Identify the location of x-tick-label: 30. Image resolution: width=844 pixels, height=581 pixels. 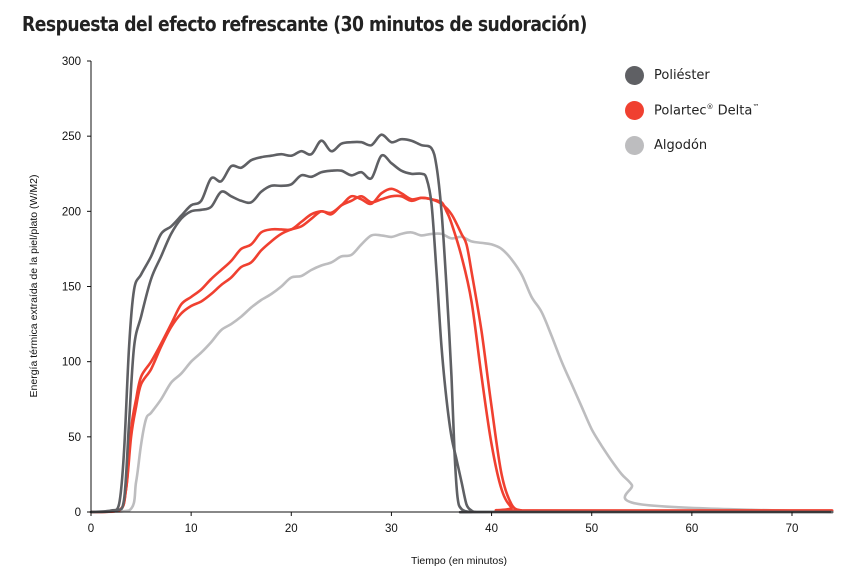
(391, 529).